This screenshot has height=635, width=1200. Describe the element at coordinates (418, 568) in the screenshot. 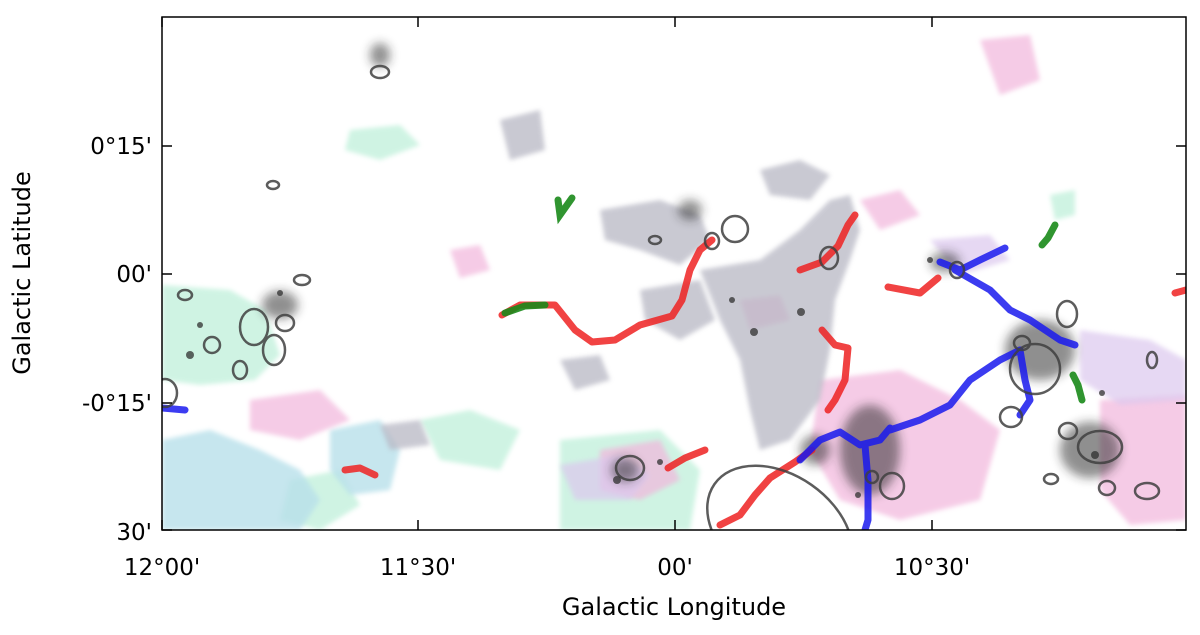

I see `x-tick-label-1: 11°30'` at that location.